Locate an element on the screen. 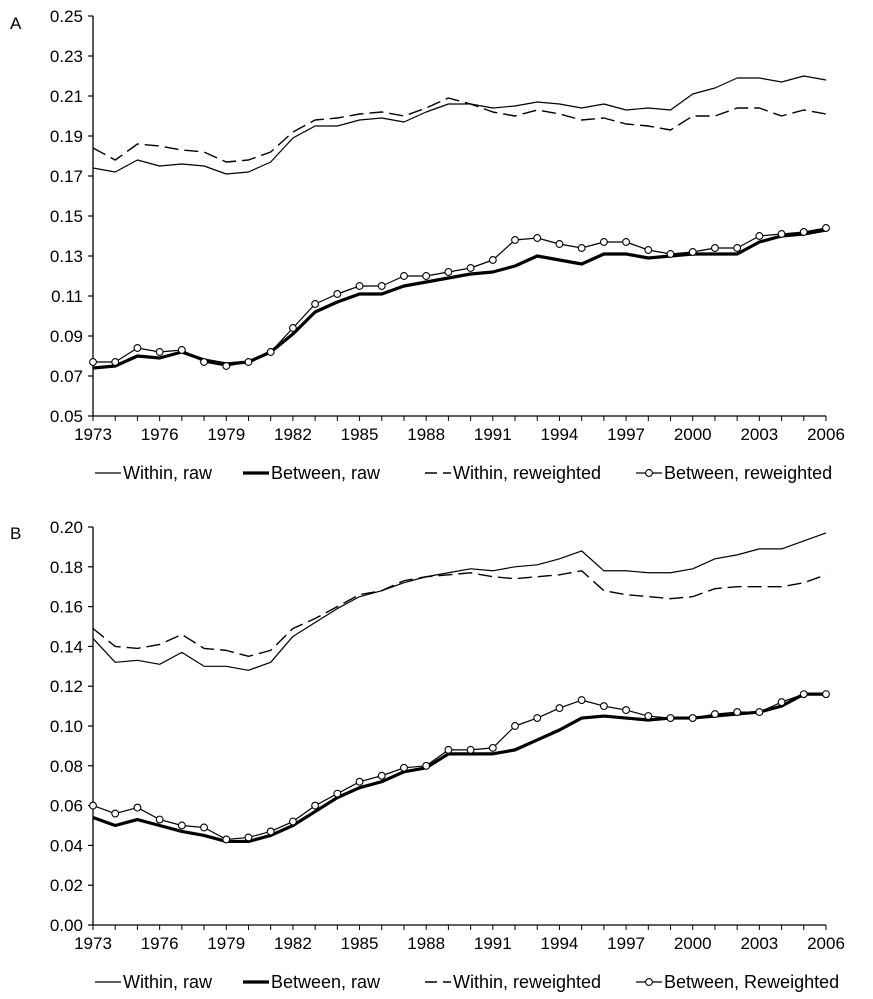  x-tick-label: 1982 is located at coordinates (293, 943).